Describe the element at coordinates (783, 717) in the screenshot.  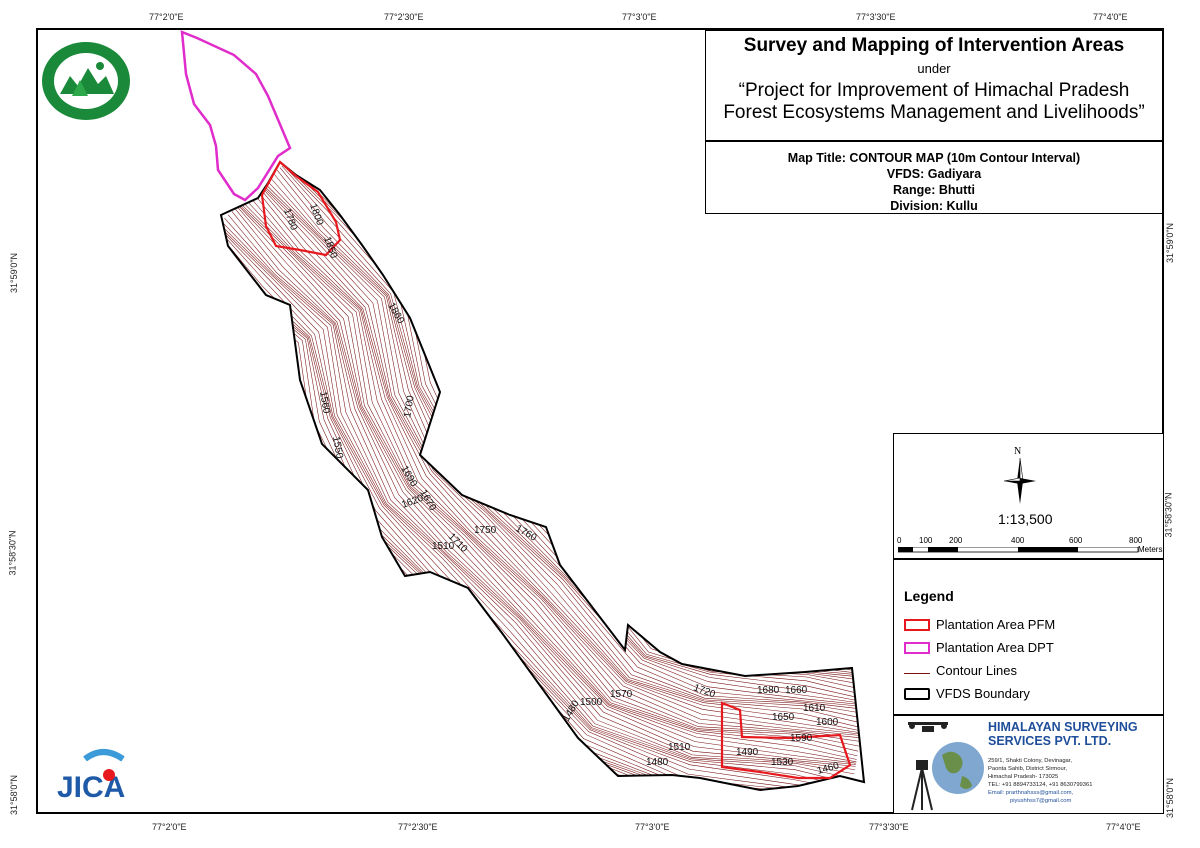
I see `contour-label: 1650` at that location.